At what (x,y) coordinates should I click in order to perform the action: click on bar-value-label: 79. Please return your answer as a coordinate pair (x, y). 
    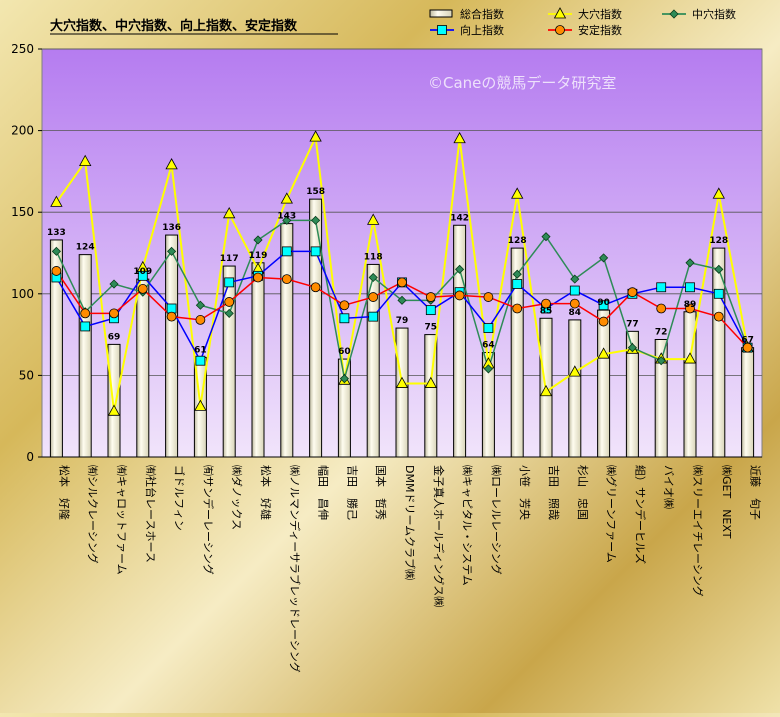
    Looking at the image, I should click on (402, 321).